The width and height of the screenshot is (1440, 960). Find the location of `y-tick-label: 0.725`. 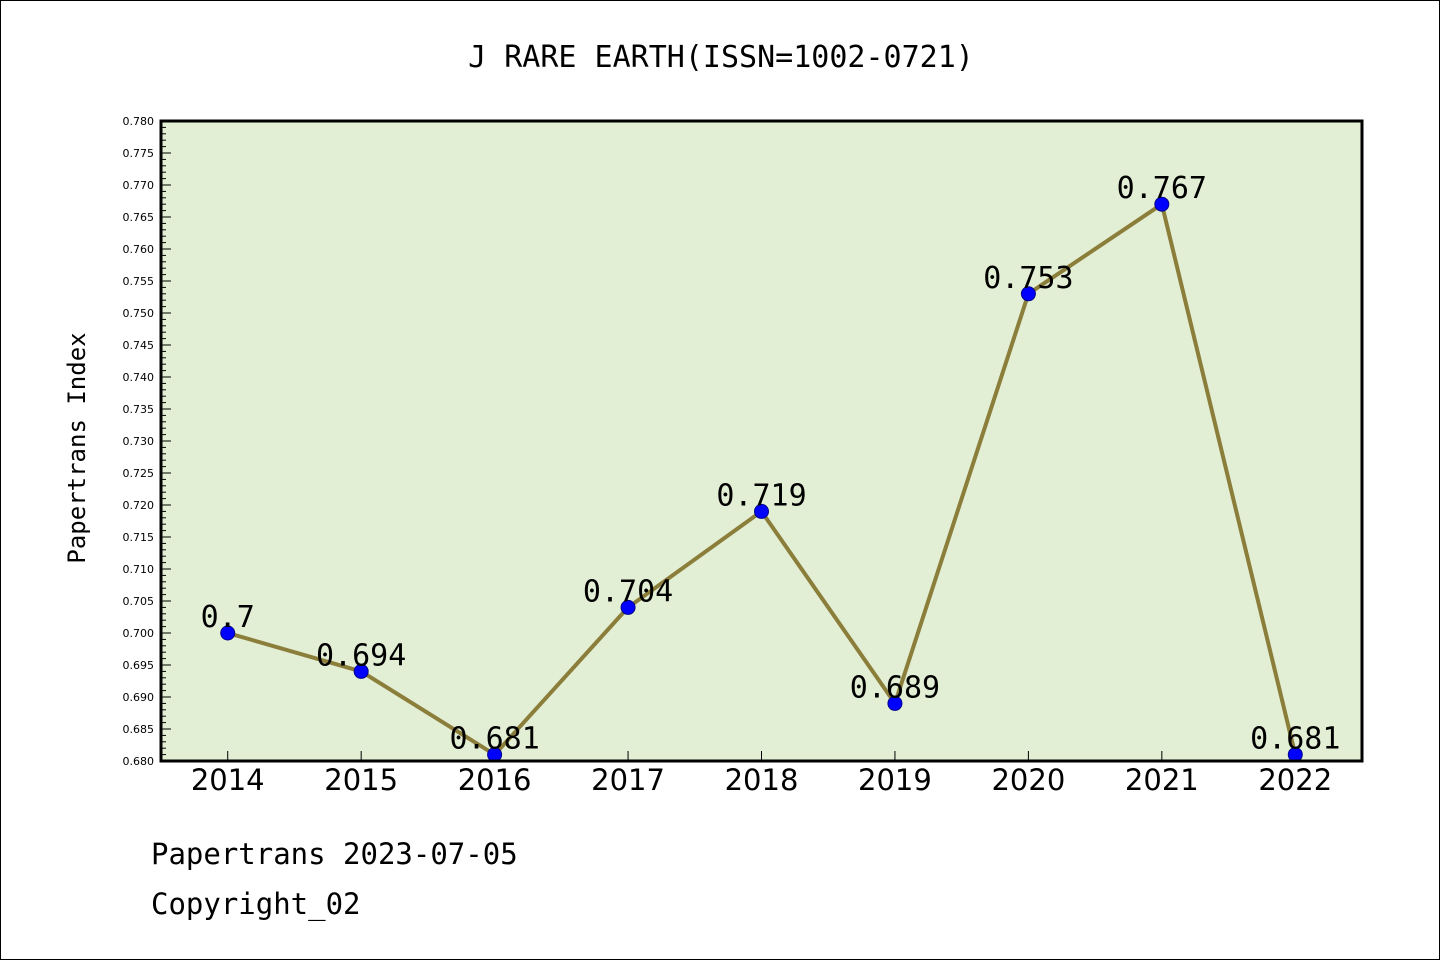

y-tick-label: 0.725 is located at coordinates (139, 473).